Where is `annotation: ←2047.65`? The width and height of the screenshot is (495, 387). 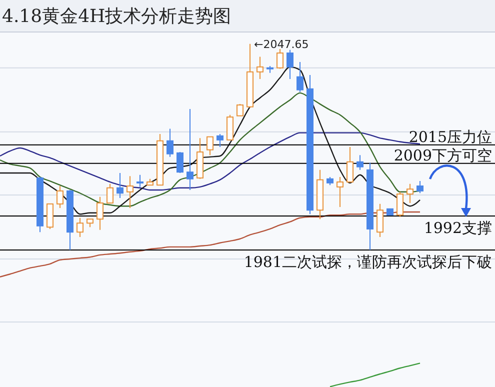
annotation: ←2047.65 is located at coordinates (281, 44).